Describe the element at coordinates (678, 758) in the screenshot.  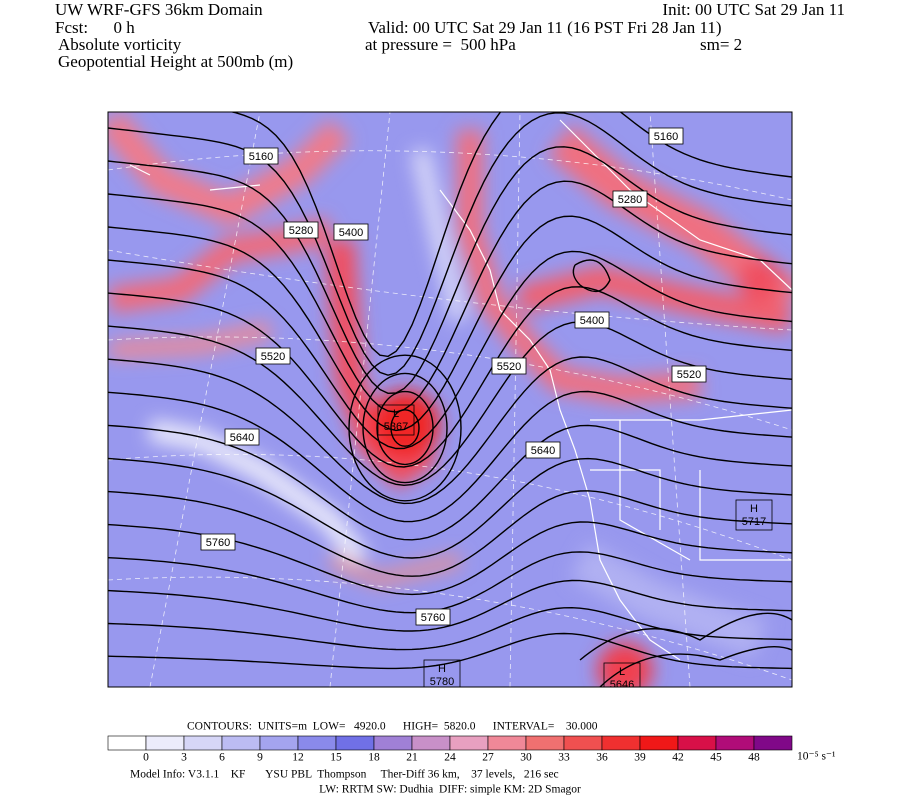
I see `colorbar-tick-label: 42` at that location.